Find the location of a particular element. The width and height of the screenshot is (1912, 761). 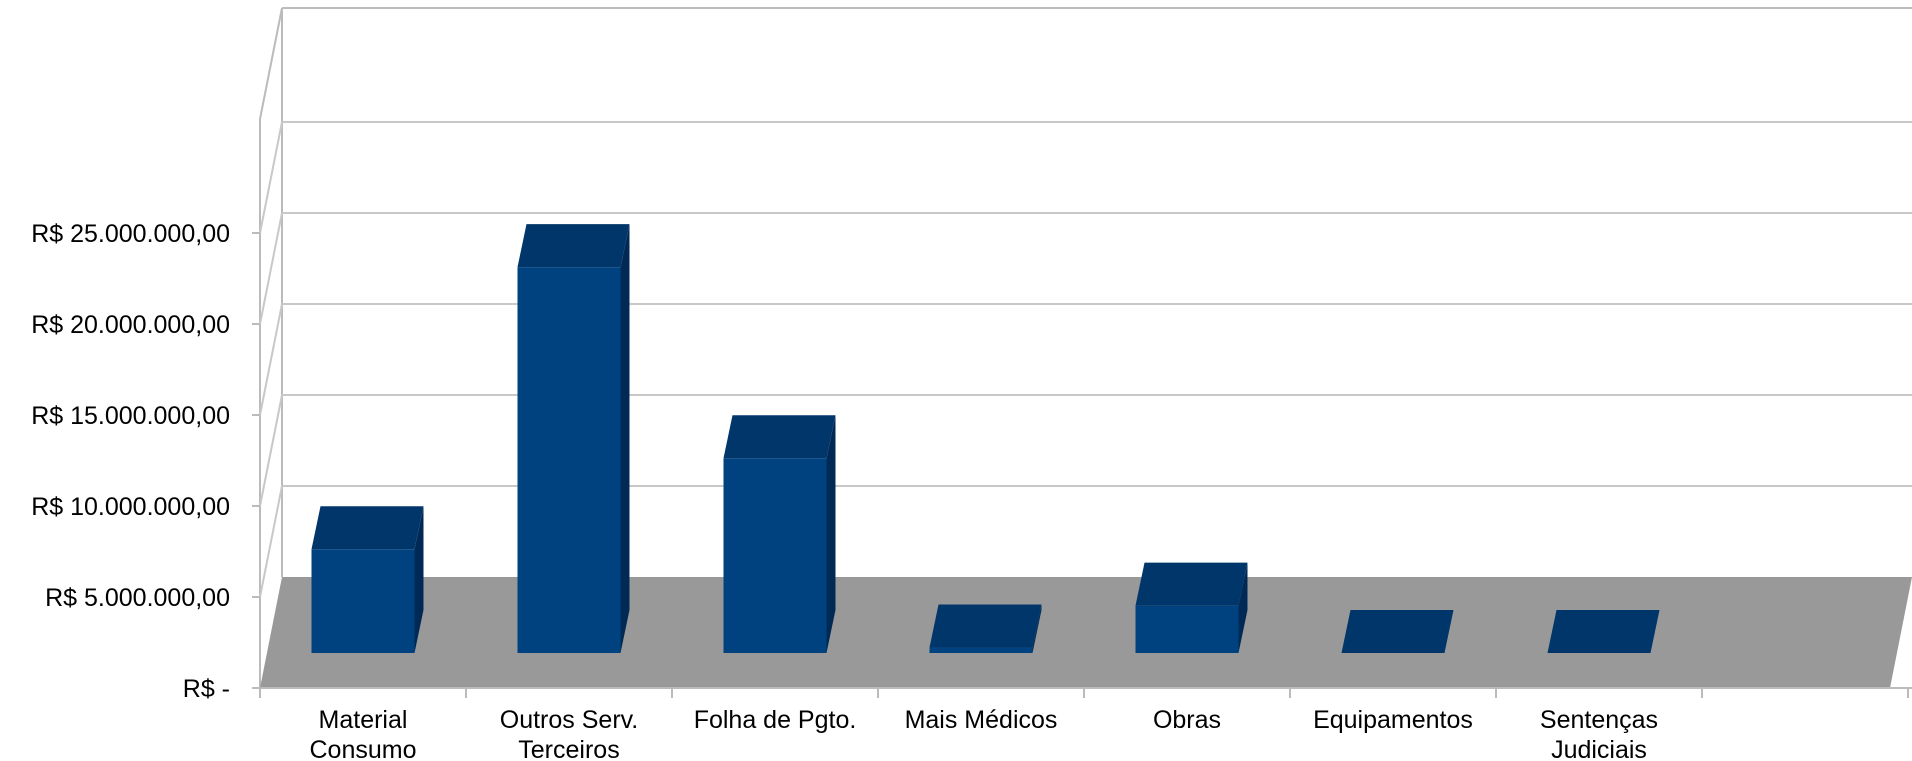

y-tick-label: R$ 10.000.000,00 is located at coordinates (130, 507).